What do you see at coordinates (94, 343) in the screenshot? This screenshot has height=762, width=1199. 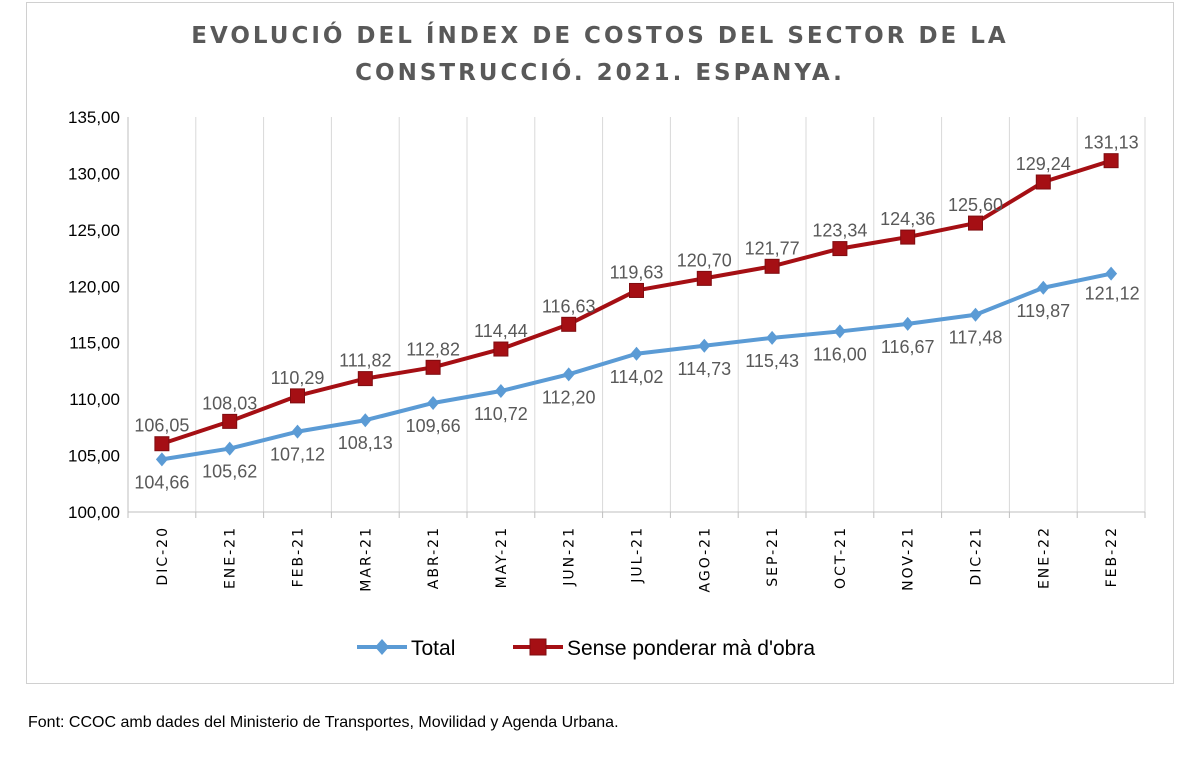 I see `y-tick-label: 115,00` at bounding box center [94, 343].